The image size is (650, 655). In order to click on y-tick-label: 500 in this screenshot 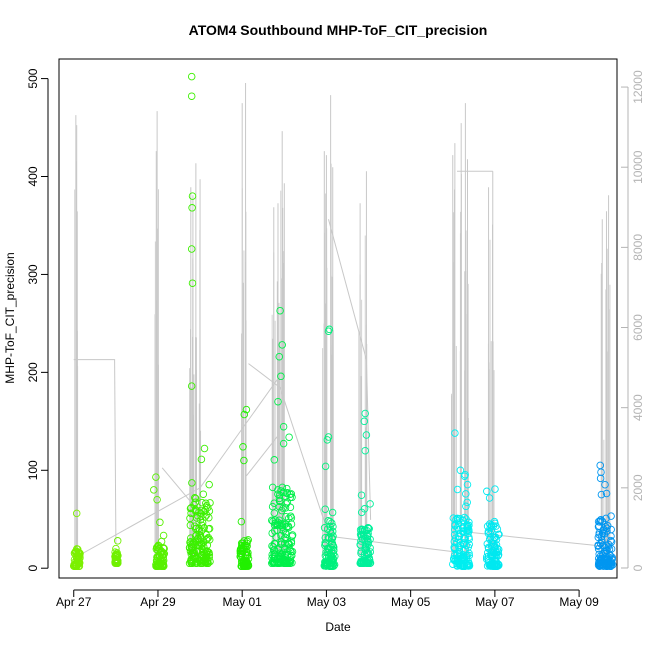, I will do `click(33, 78)`.